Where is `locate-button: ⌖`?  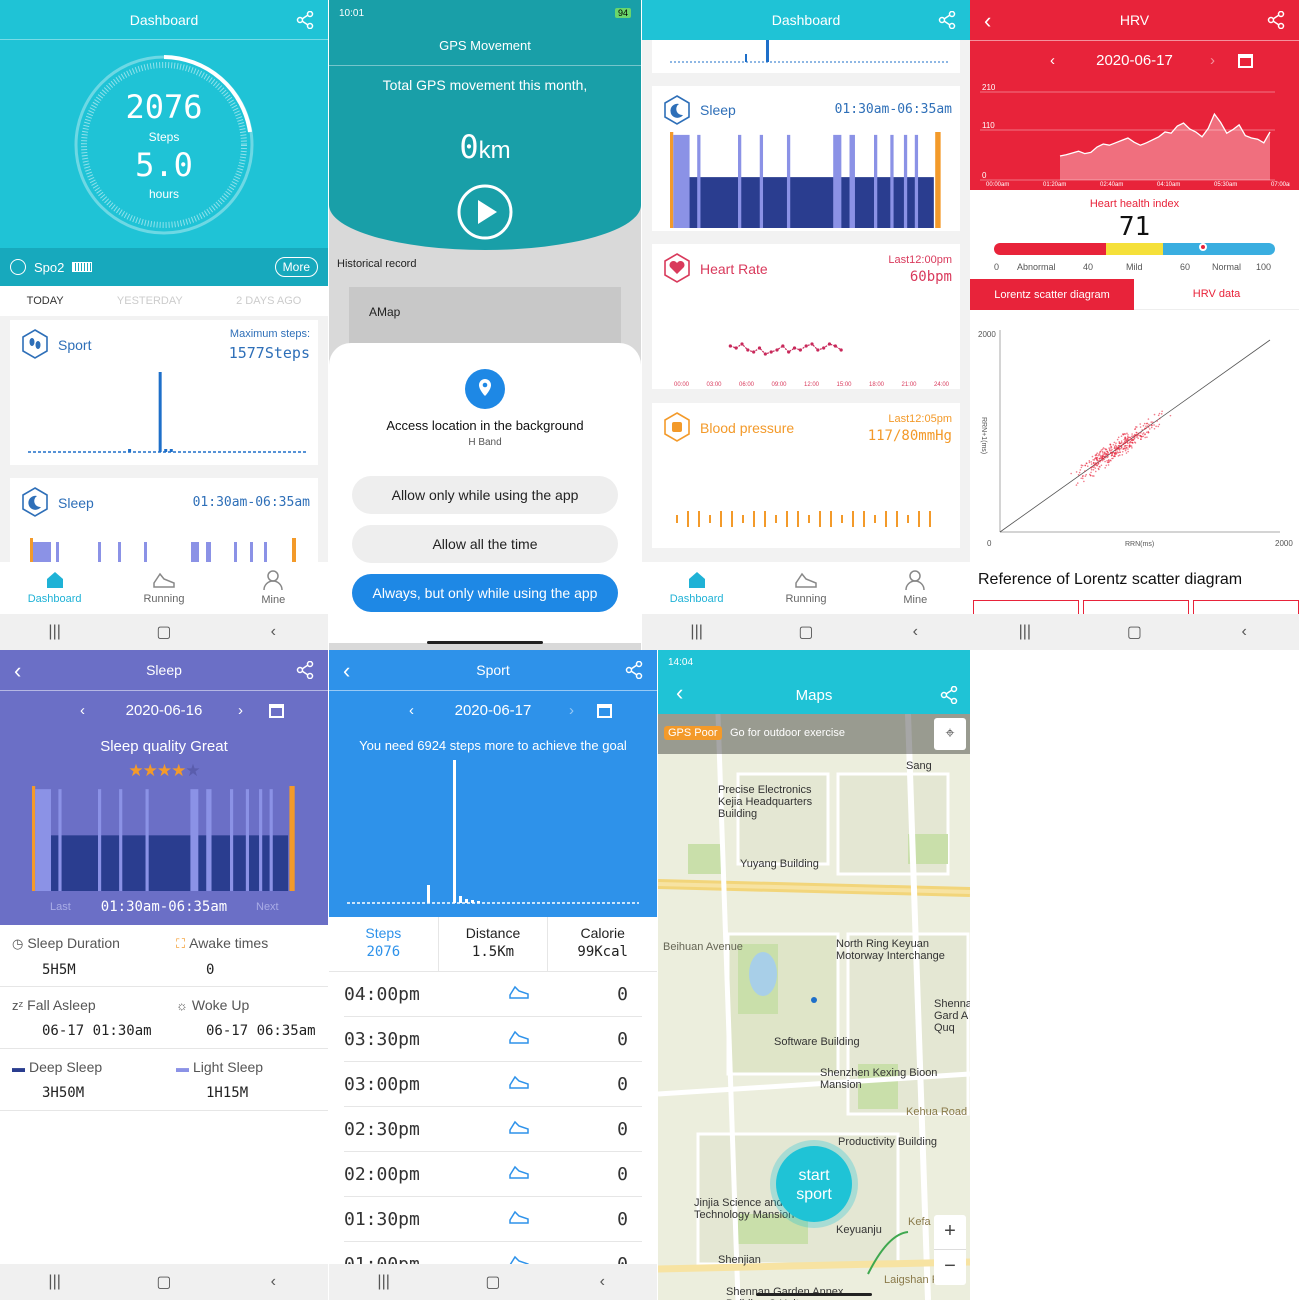
locate-button: ⌖ is located at coordinates (950, 734).